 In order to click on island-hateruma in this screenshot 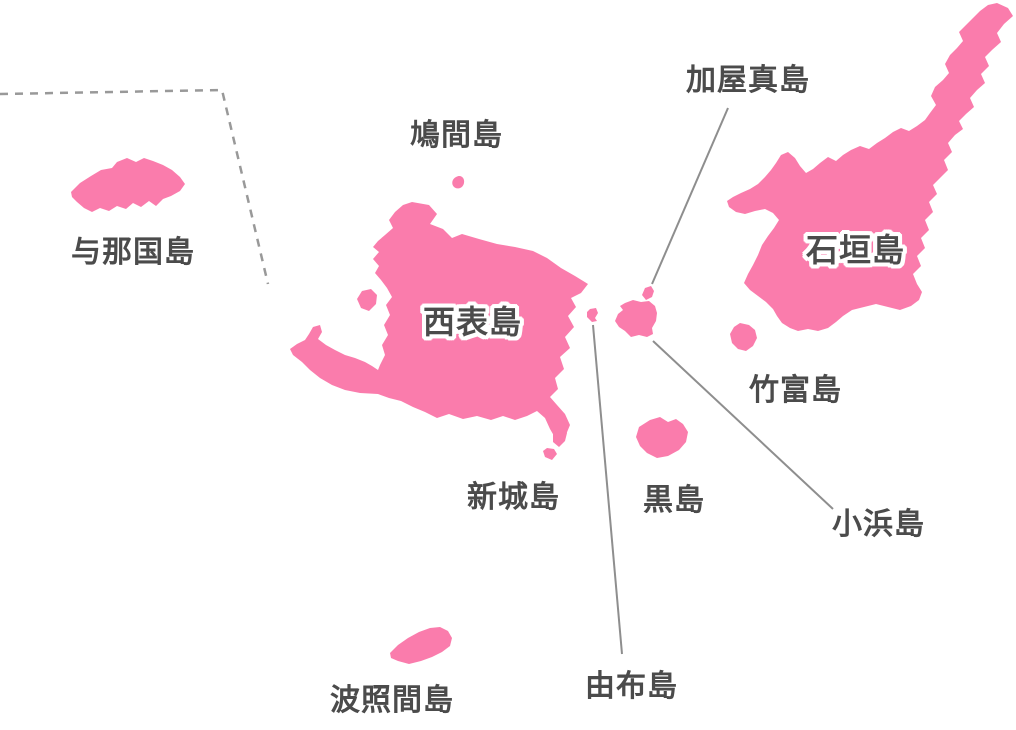, I will do `click(421, 645)`.